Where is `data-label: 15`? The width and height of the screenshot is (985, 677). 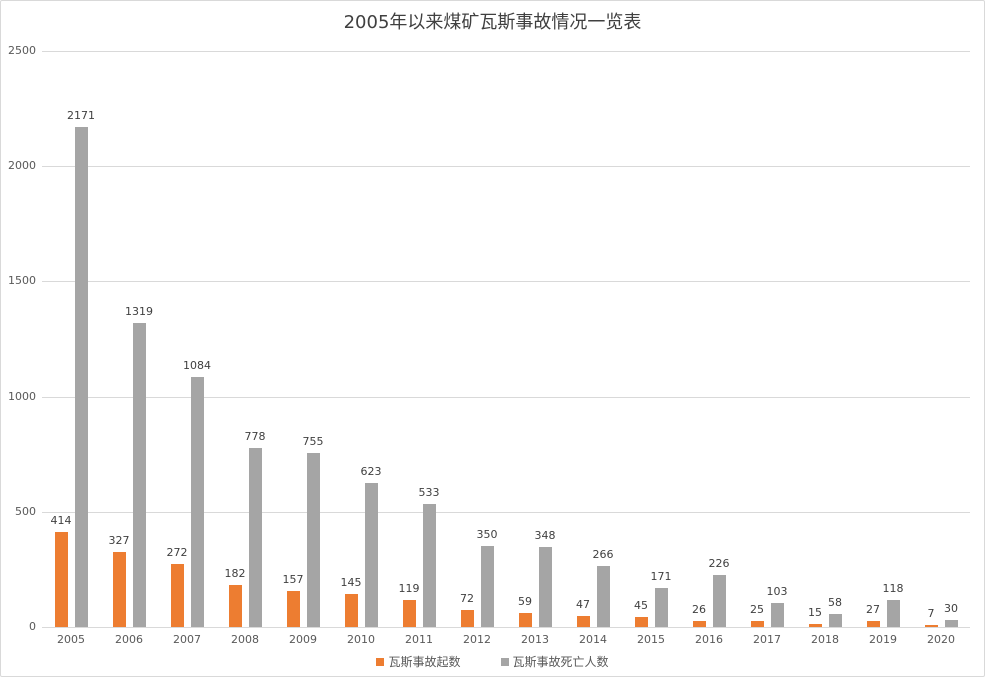
data-label: 15 is located at coordinates (815, 612).